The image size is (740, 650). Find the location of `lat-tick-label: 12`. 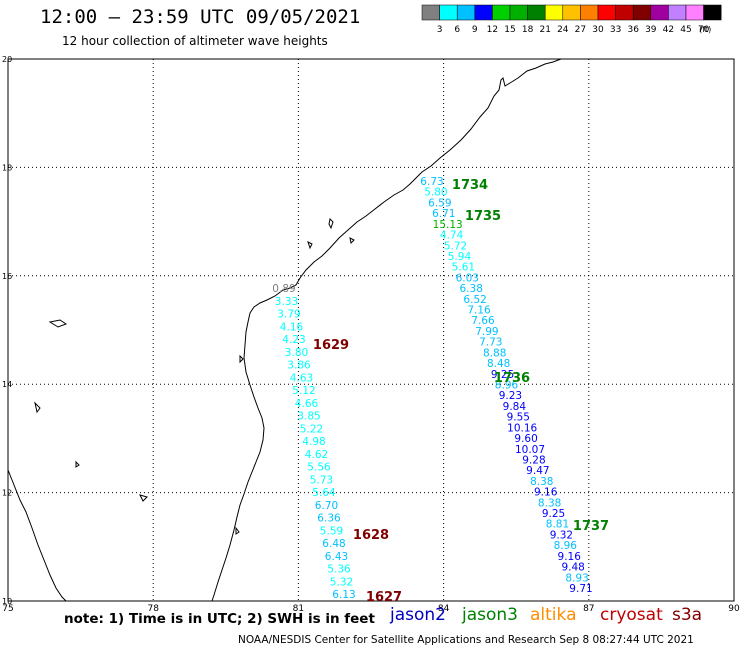

lat-tick-label: 12 is located at coordinates (7, 493).